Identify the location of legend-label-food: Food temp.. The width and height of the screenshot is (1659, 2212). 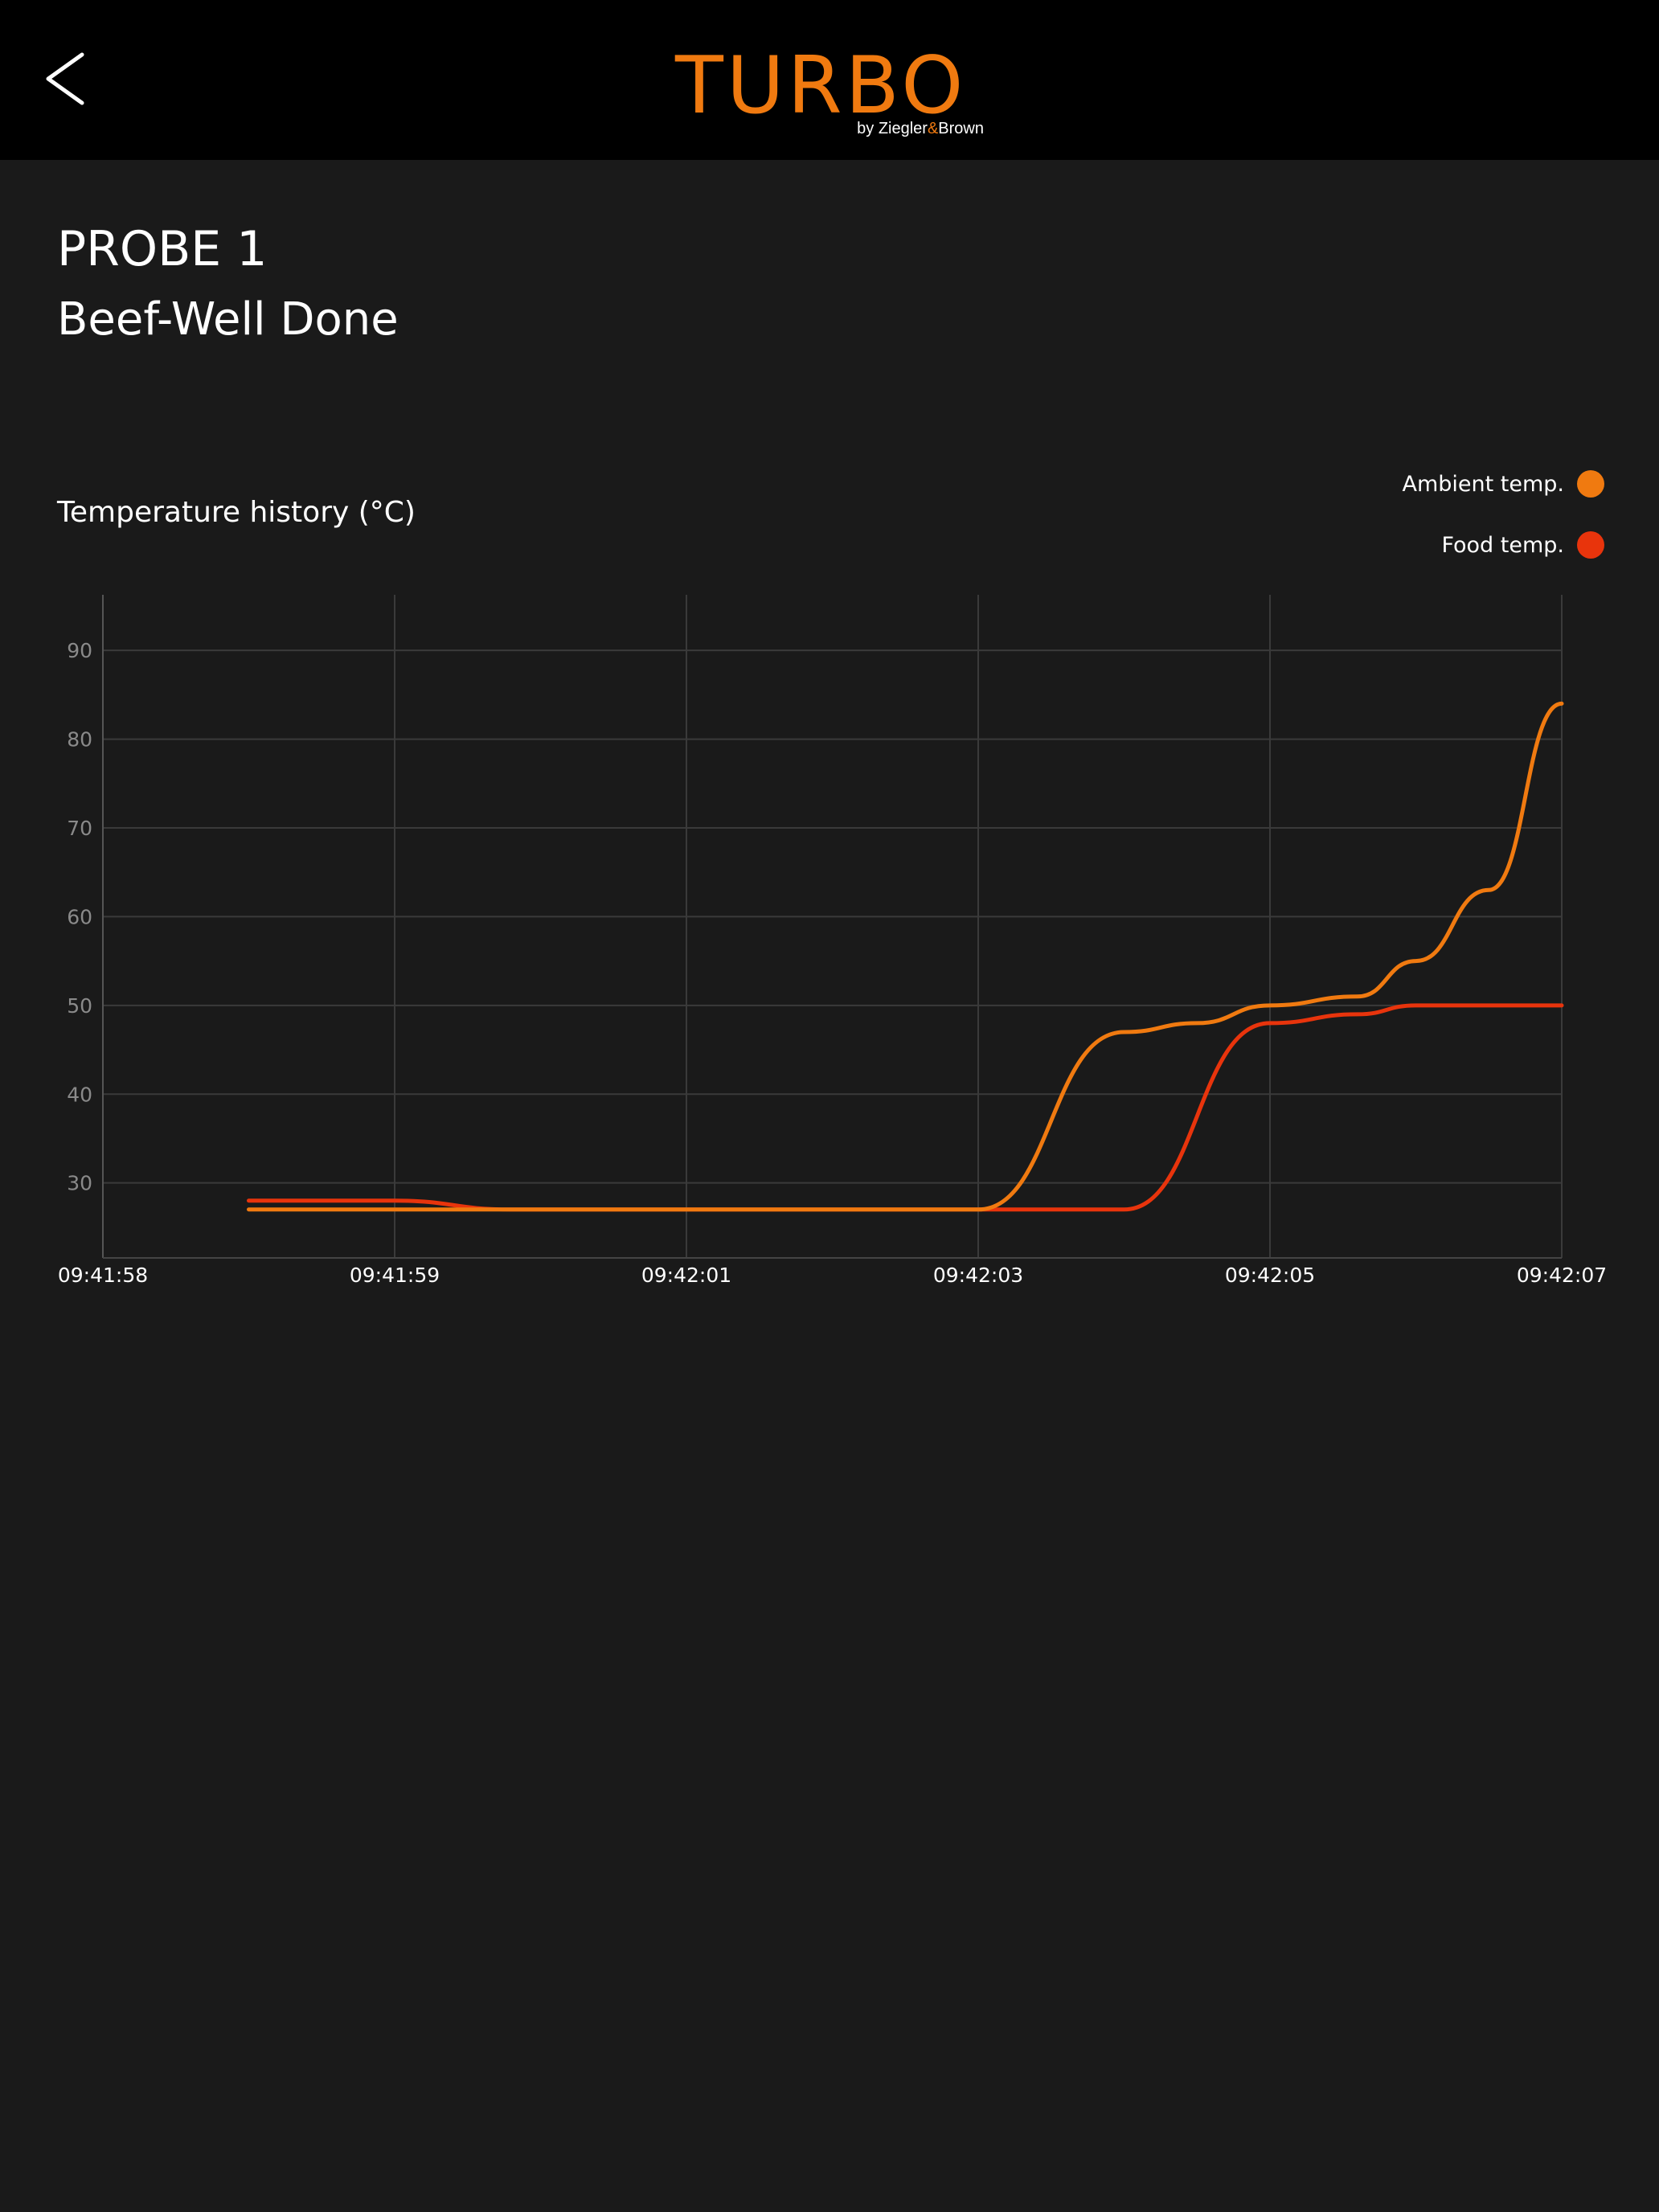
(1502, 545).